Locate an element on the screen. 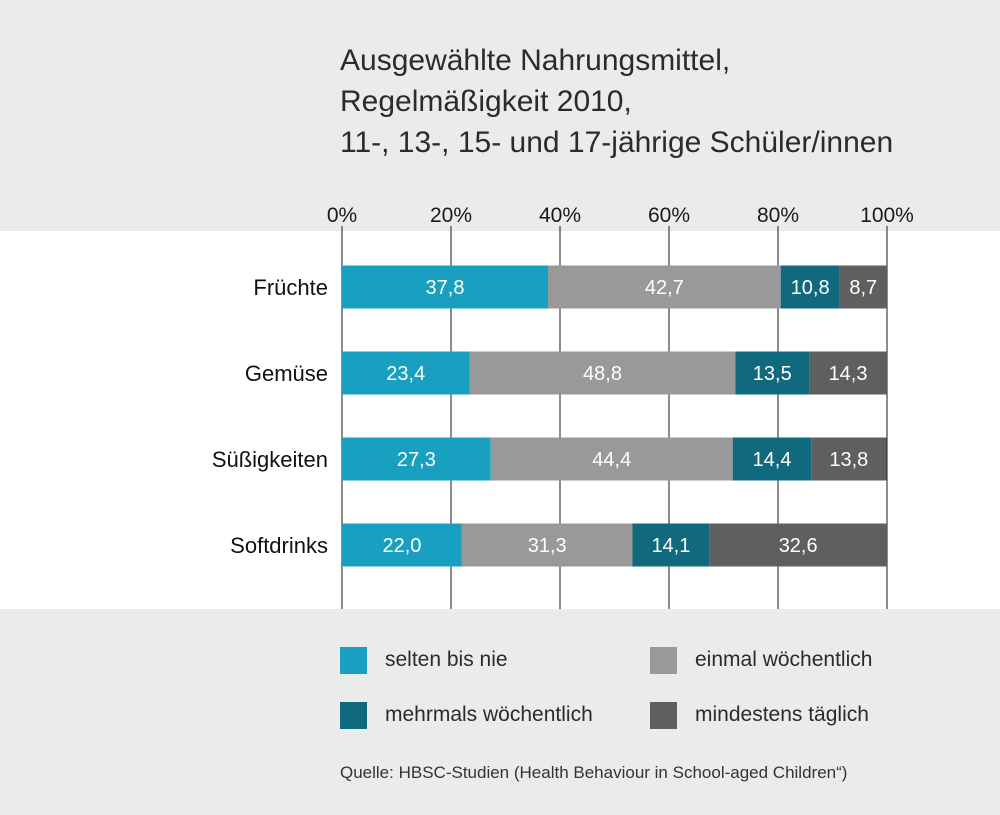 Image resolution: width=1000 pixels, height=815 pixels. bar-value-label: 37,8 is located at coordinates (445, 288).